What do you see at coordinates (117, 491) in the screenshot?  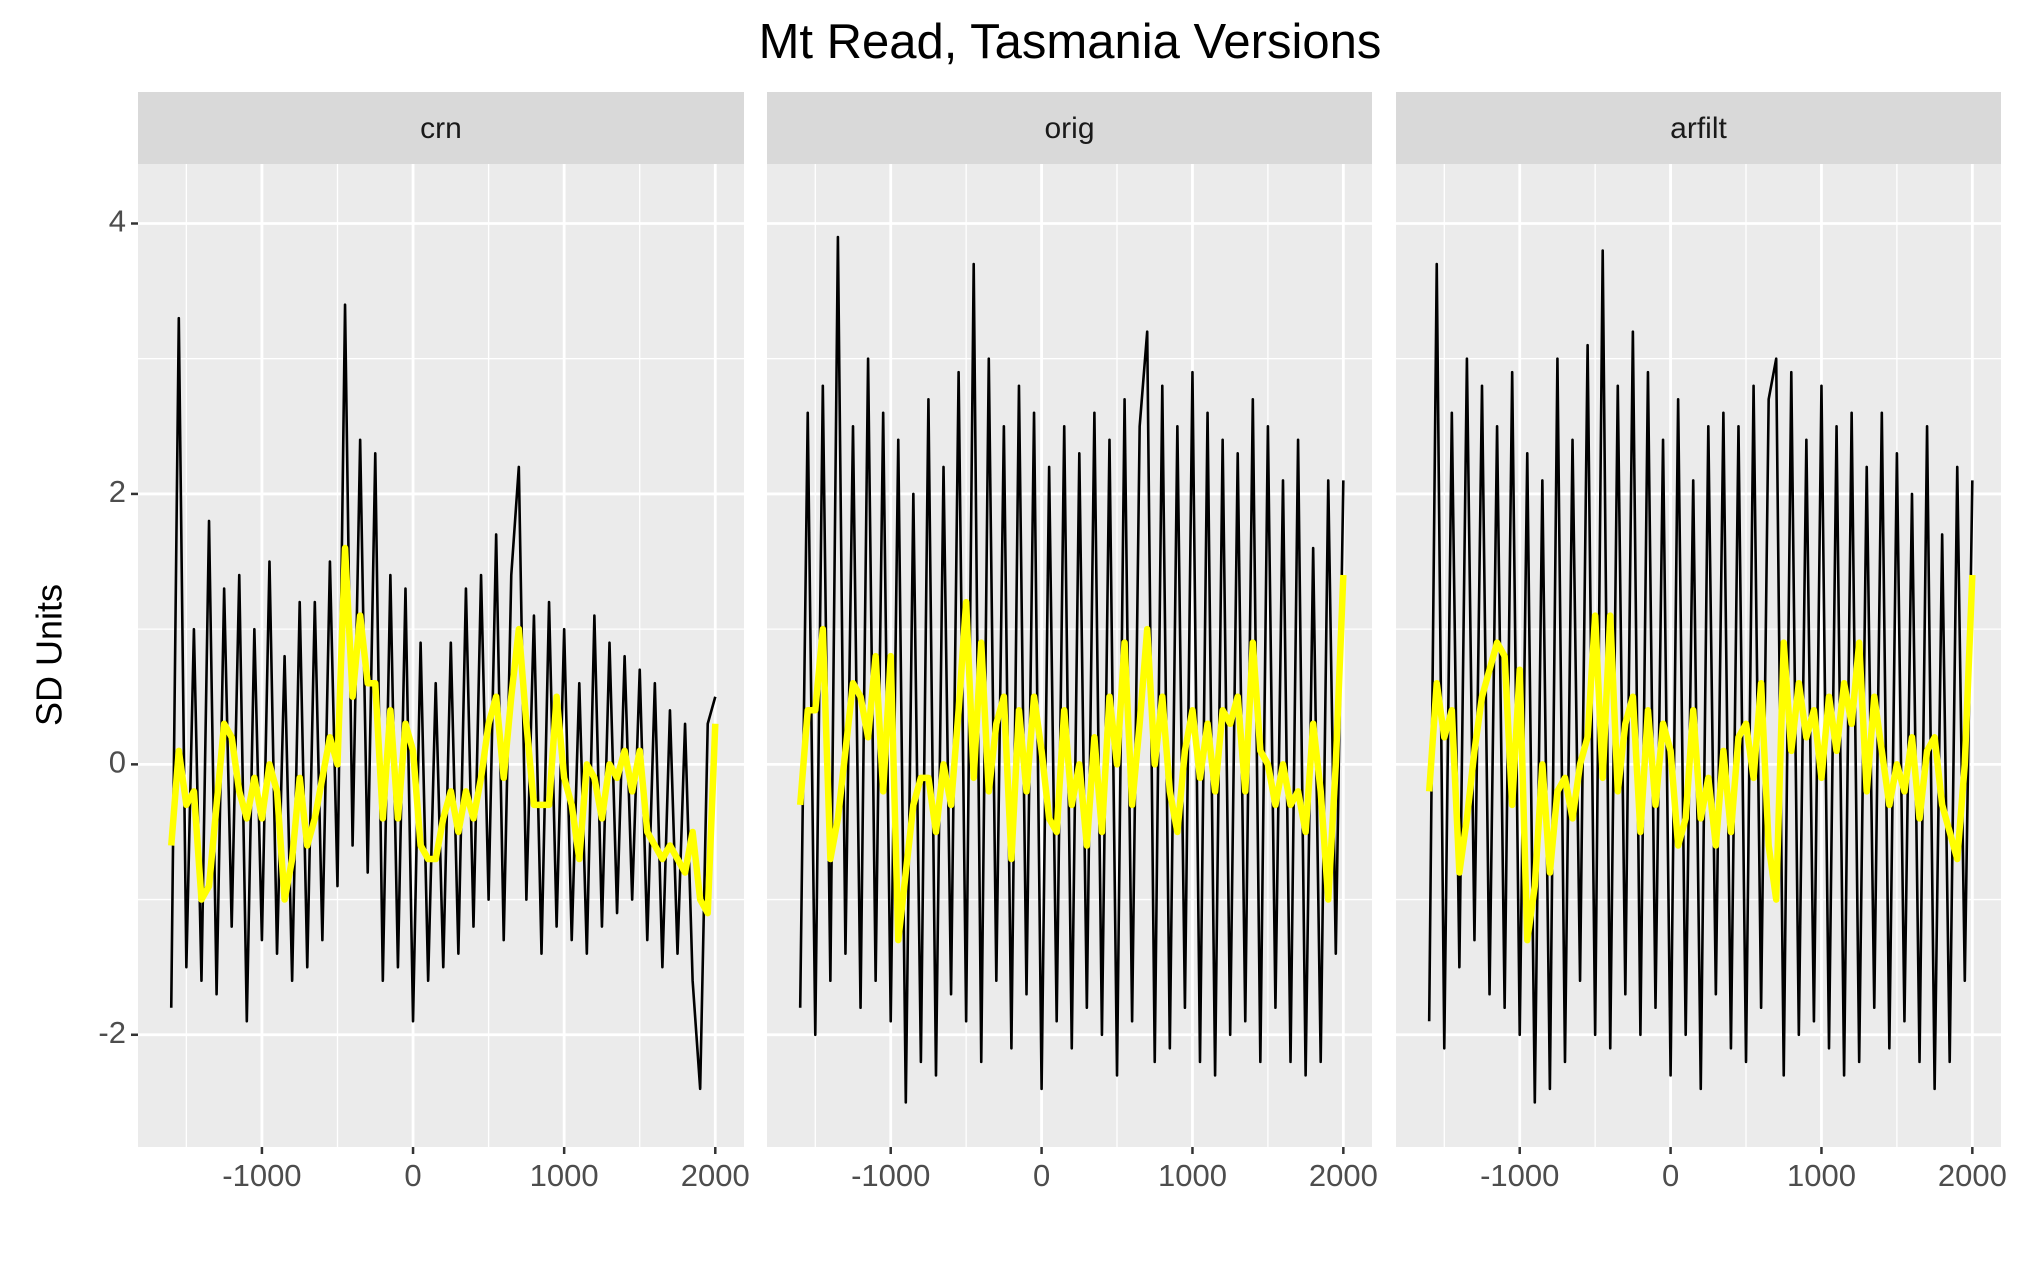 I see `y-tick-label: 2` at bounding box center [117, 491].